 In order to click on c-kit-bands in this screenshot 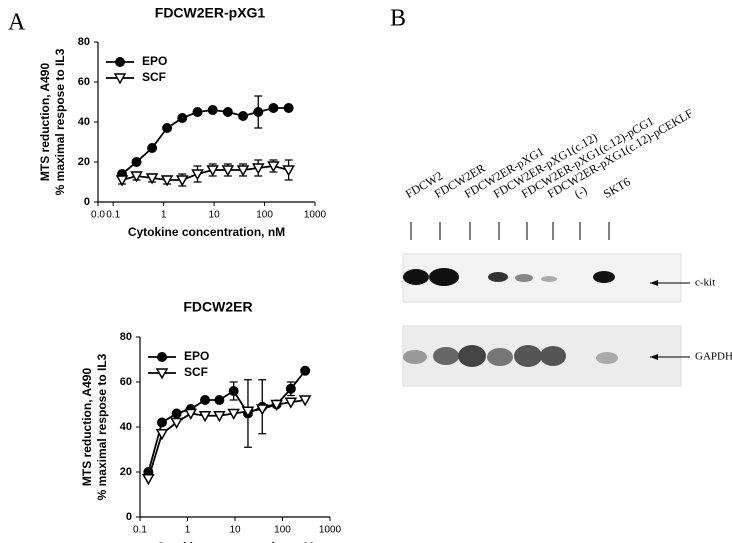, I will do `click(509, 277)`.